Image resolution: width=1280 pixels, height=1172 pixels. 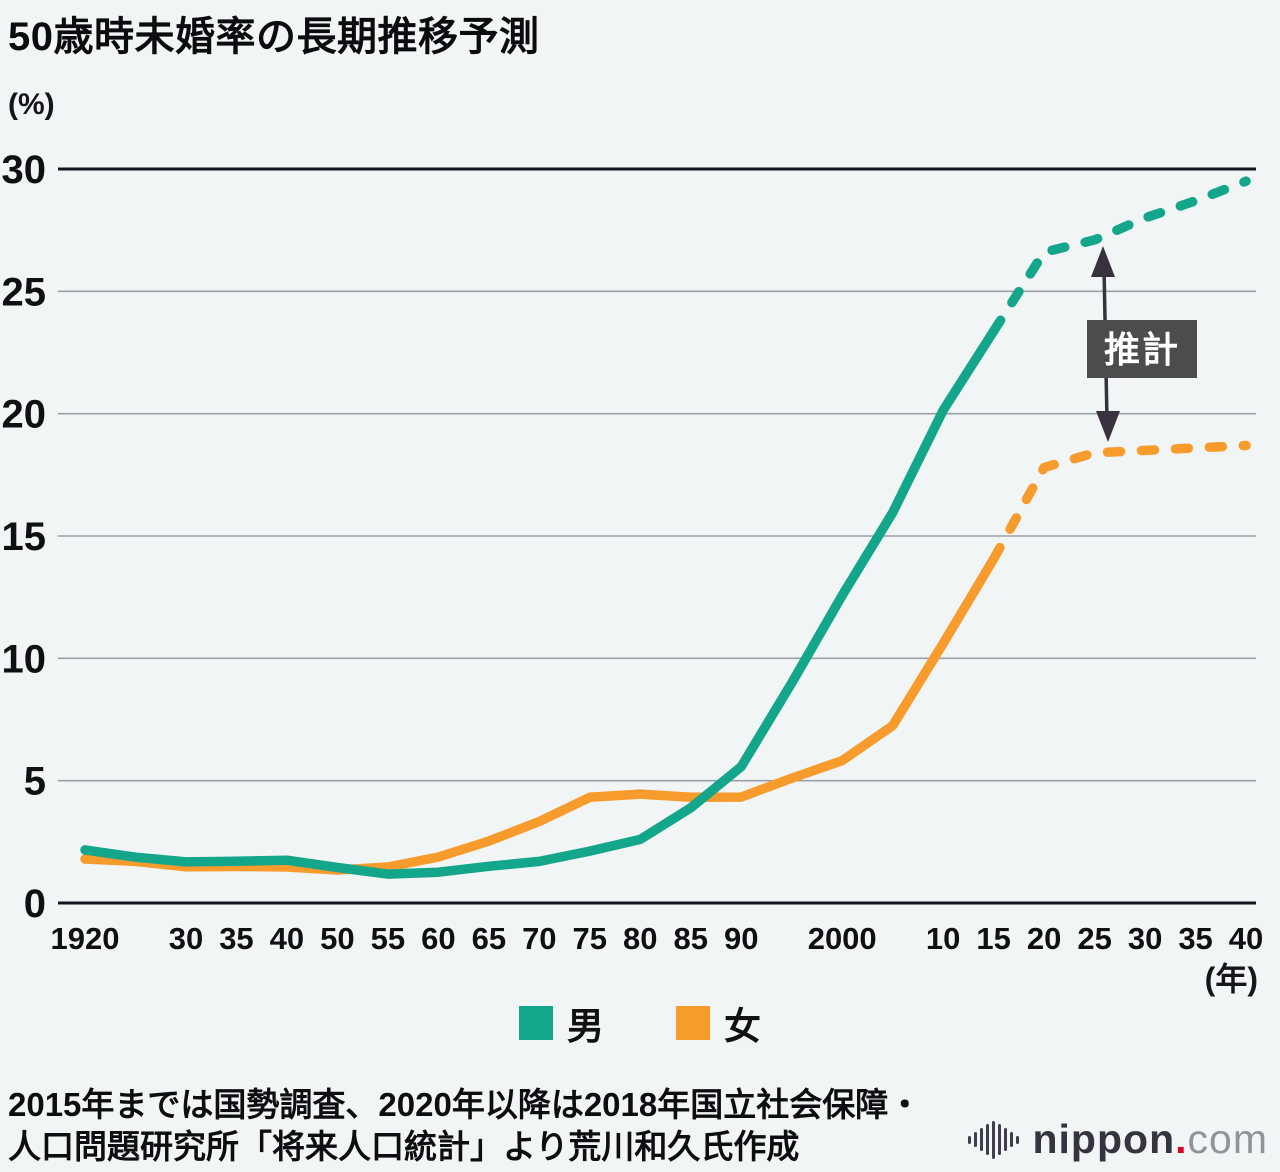 What do you see at coordinates (1104, 1139) in the screenshot?
I see `logo-name: nippon` at bounding box center [1104, 1139].